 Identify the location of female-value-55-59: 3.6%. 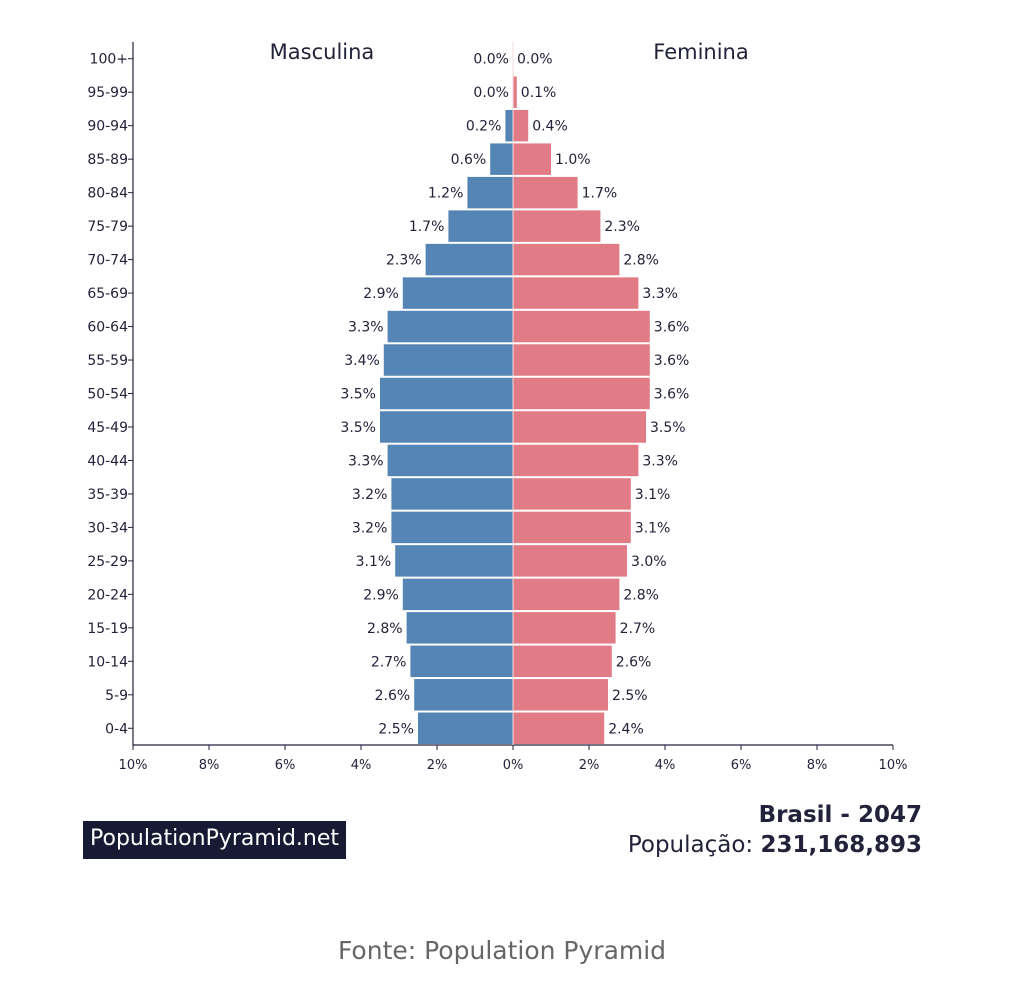
(672, 361).